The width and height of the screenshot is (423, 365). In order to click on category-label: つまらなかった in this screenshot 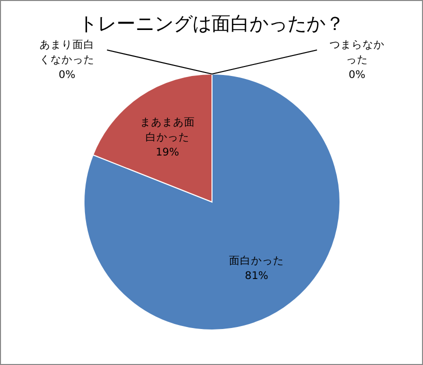, I will do `click(357, 52)`.